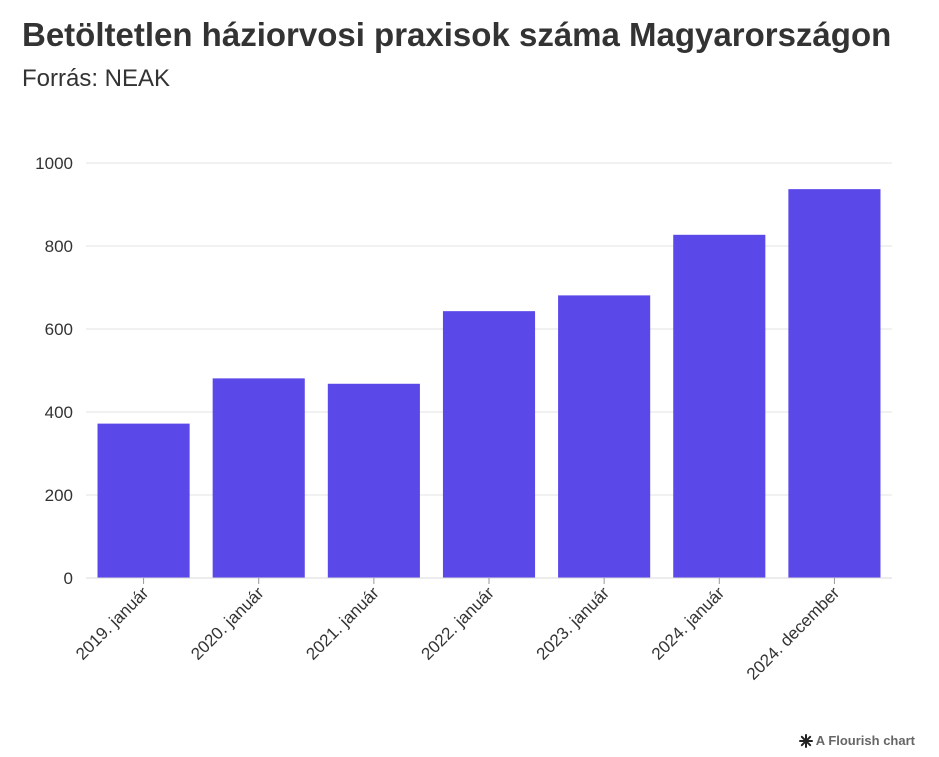  Describe the element at coordinates (59, 246) in the screenshot. I see `y-tick-label: 800` at that location.